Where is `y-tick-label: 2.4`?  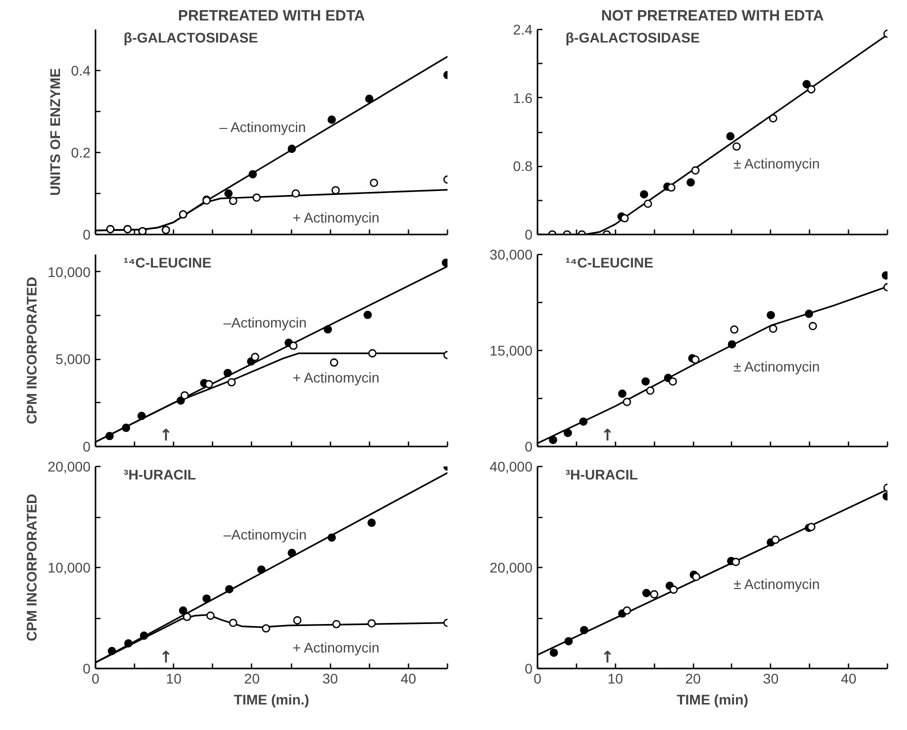 y-tick-label: 2.4 is located at coordinates (523, 30).